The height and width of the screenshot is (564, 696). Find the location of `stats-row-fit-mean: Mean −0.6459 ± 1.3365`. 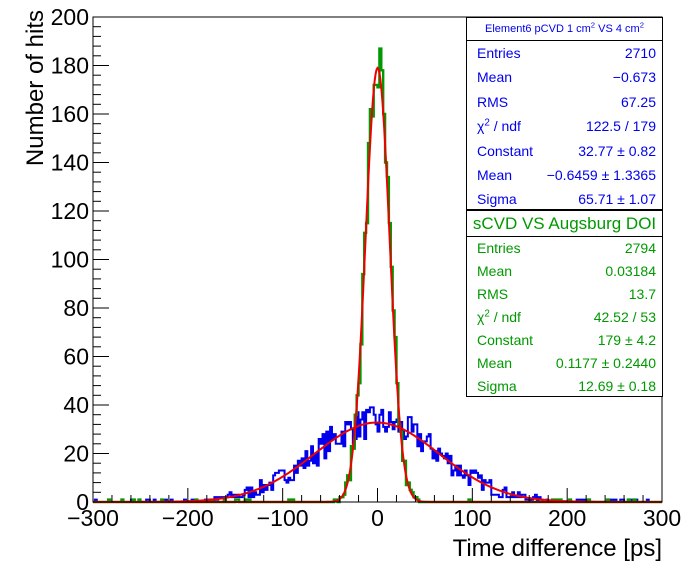

stats-row-fit-mean: Mean −0.6459 ± 1.3365 is located at coordinates (564, 175).